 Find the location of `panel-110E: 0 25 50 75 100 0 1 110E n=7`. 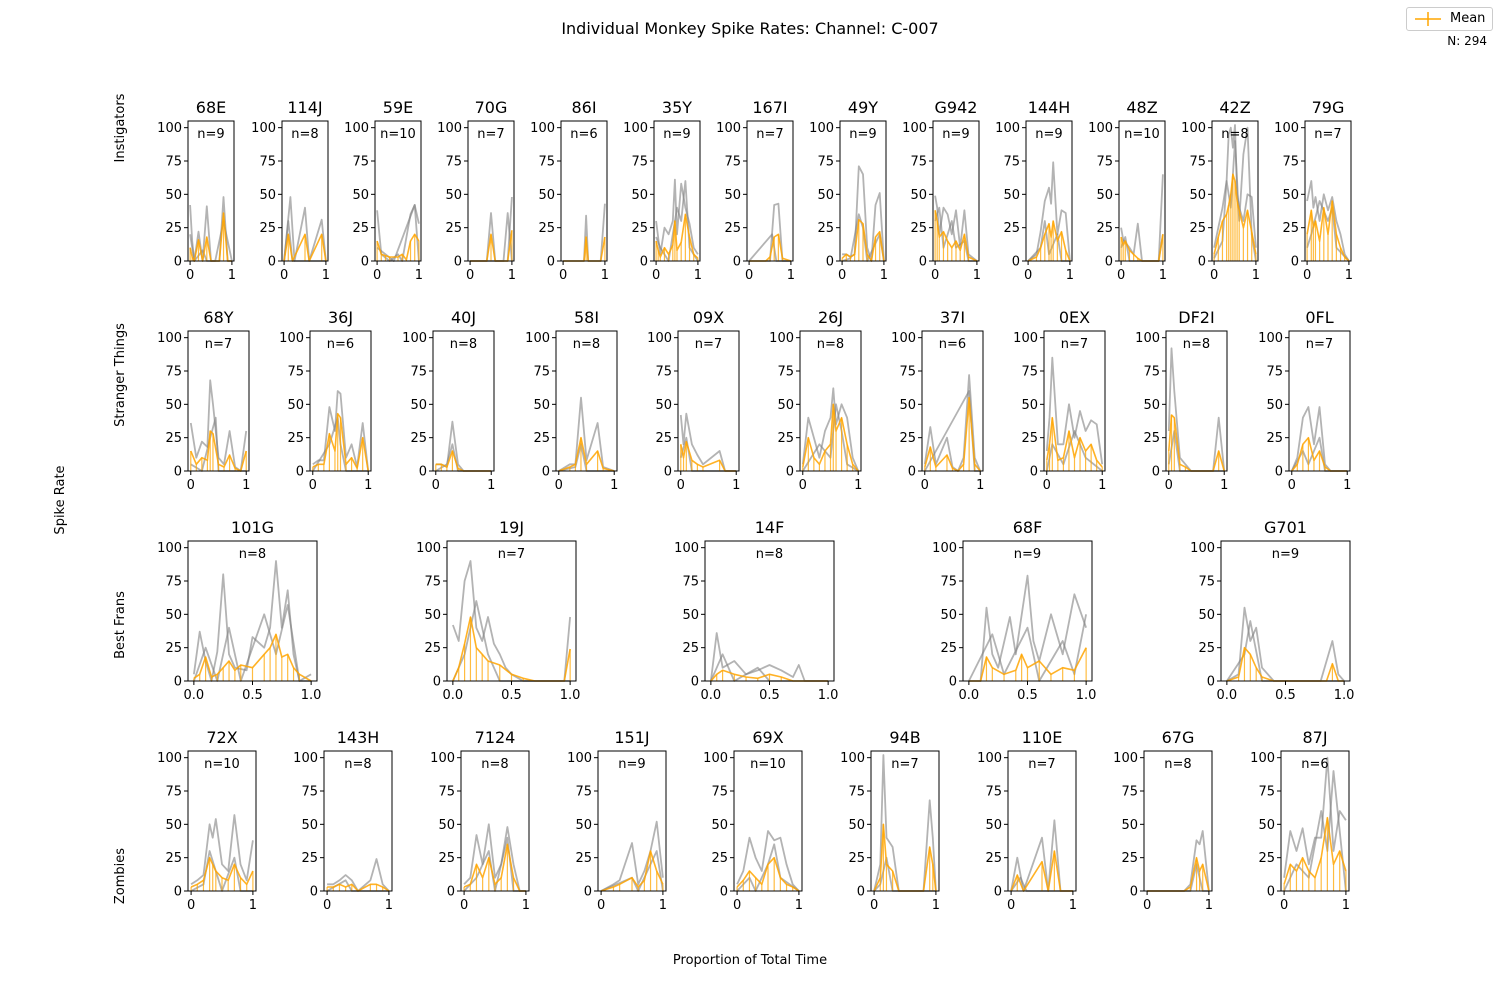

panel-110E: 0 25 50 75 100 0 1 110E n=7 is located at coordinates (1027, 820).